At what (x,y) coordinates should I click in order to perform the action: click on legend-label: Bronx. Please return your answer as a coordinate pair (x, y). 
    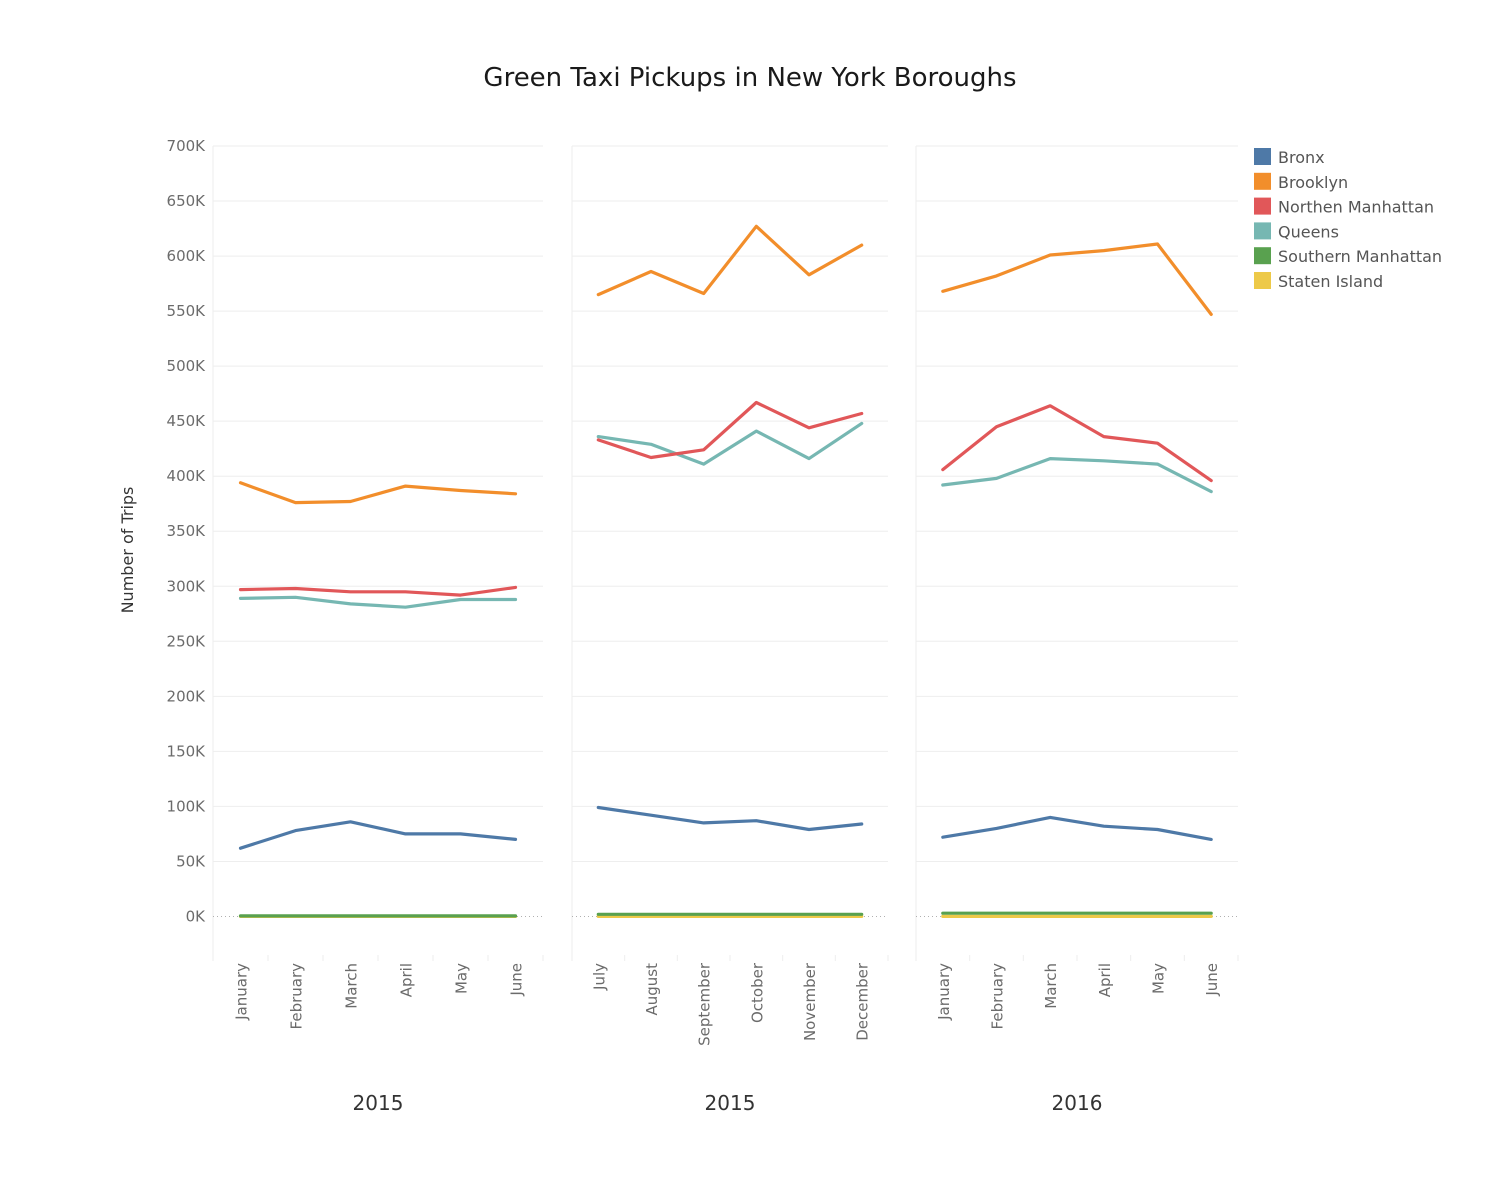
    Looking at the image, I should click on (1301, 157).